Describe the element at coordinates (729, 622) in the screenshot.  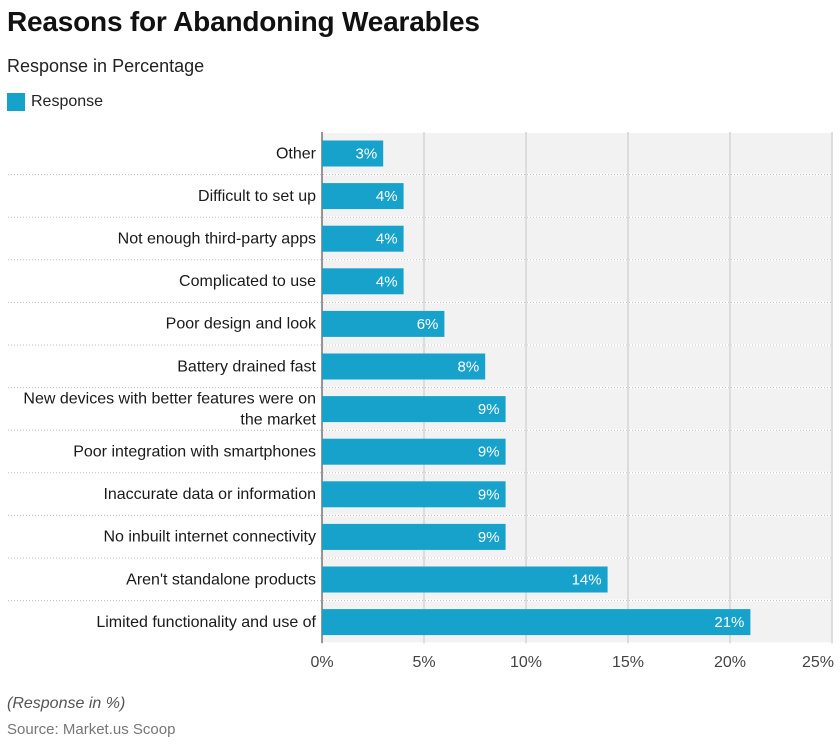
I see `bar-value-label: 21%` at that location.